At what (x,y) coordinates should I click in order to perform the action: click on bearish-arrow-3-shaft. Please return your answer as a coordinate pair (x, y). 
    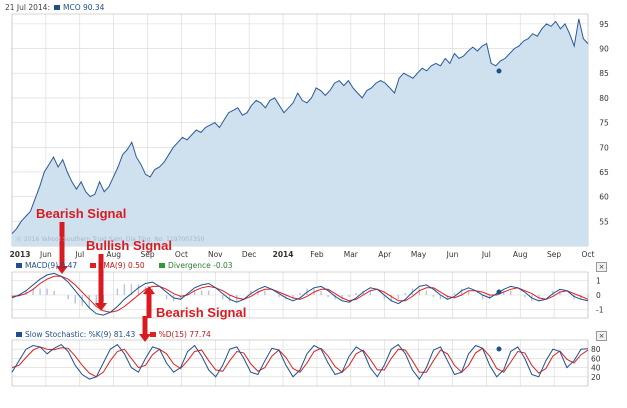
    Looking at the image, I should click on (145, 325).